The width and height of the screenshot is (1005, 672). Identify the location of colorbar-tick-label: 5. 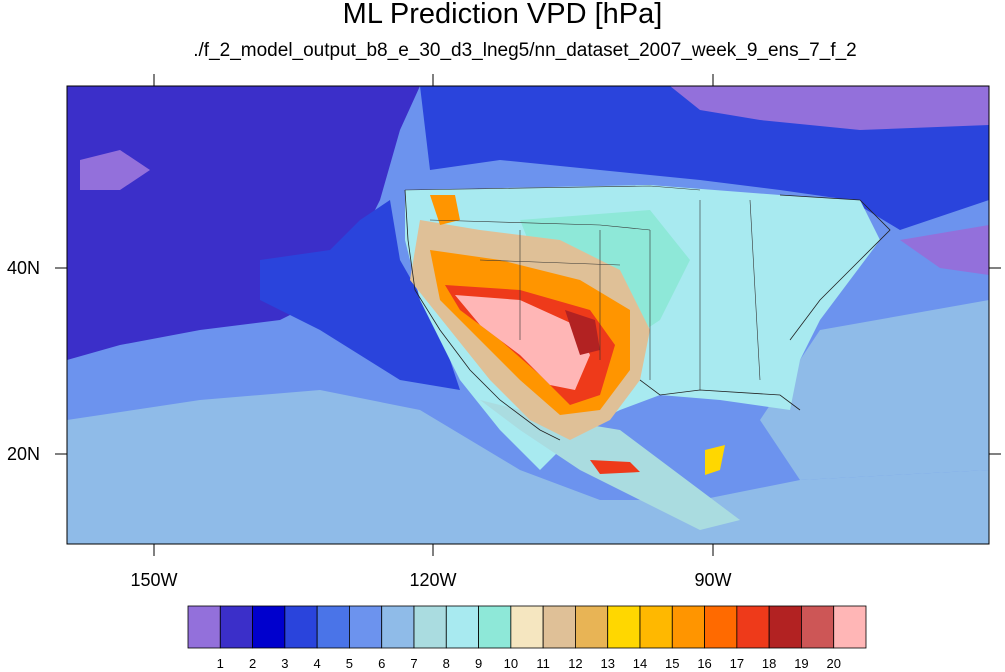
(349, 663).